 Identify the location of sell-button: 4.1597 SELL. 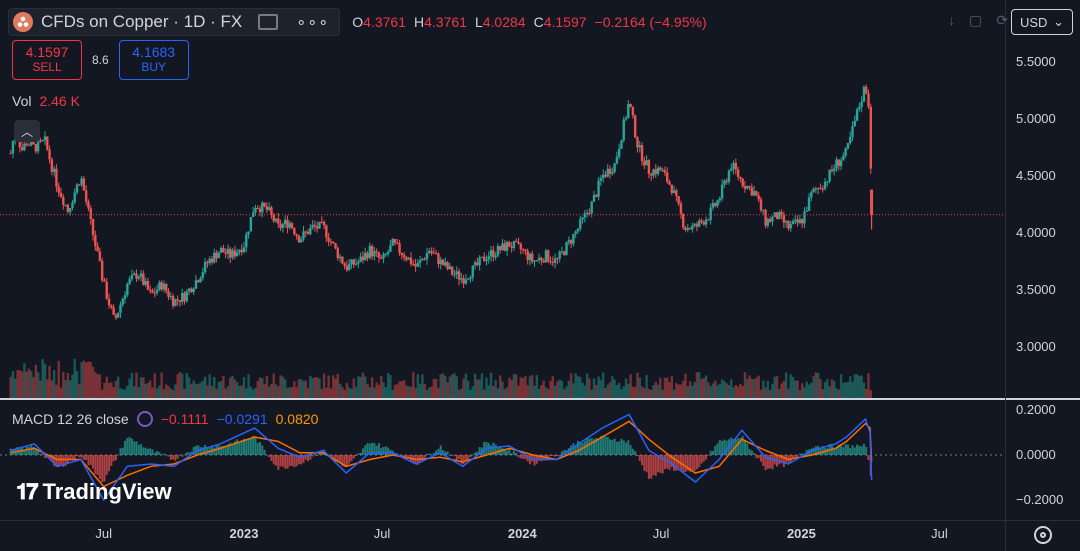
(47, 60).